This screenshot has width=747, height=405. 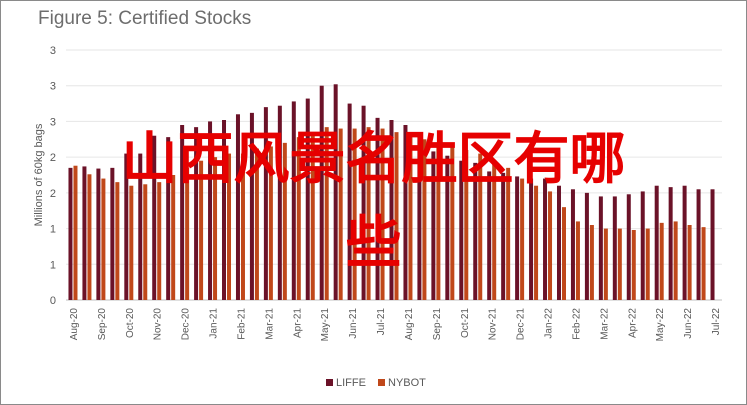 I want to click on x-tick-label: Nov-20, so click(x=158, y=324).